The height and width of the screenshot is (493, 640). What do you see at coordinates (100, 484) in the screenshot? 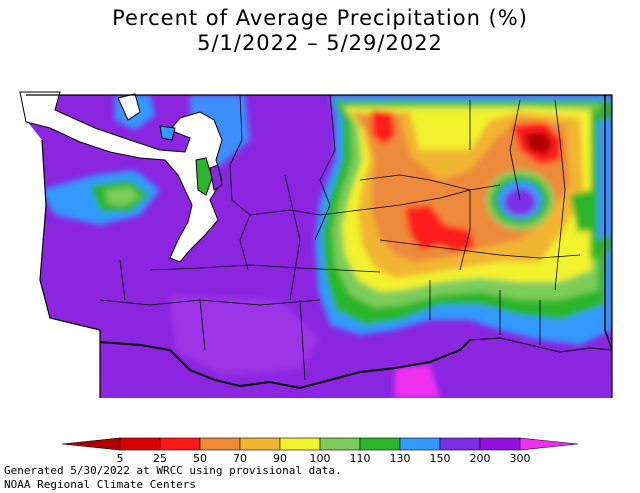
I see `source-note: NOAA Regional Climate Centers` at bounding box center [100, 484].